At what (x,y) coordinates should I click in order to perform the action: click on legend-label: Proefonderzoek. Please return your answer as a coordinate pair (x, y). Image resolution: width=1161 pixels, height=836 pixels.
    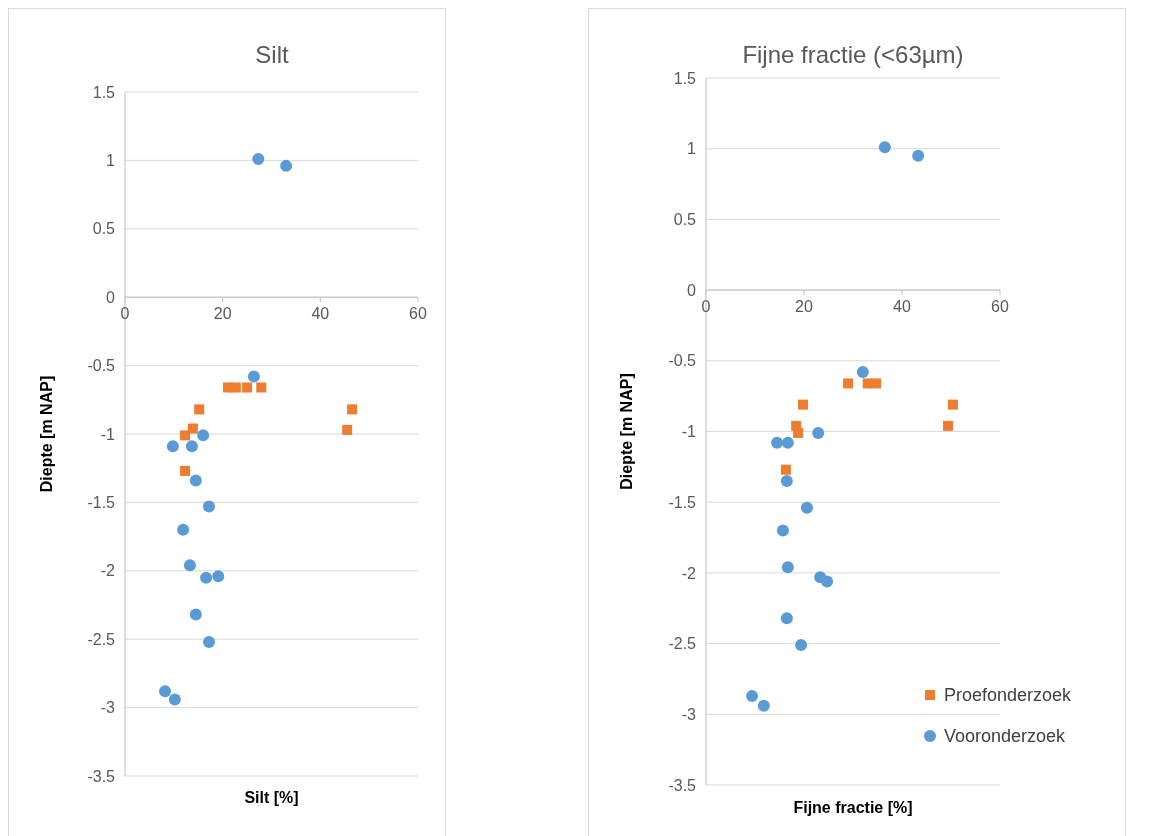
    Looking at the image, I should click on (1008, 695).